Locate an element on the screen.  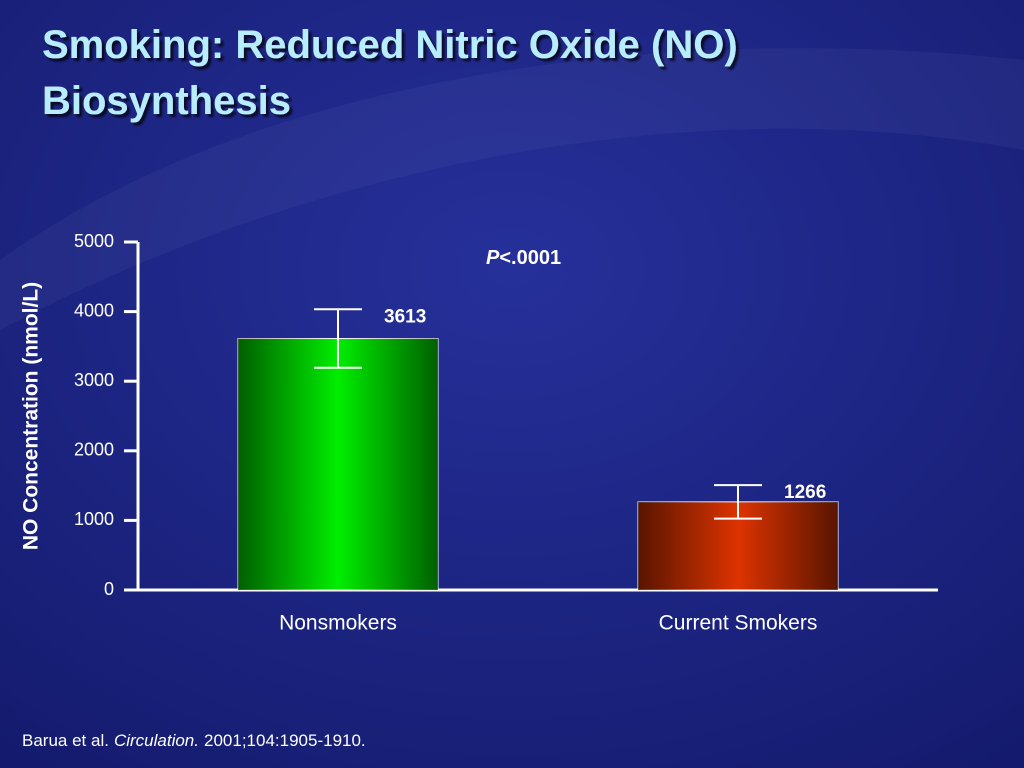
title-line: Biosynthesis is located at coordinates (166, 101).